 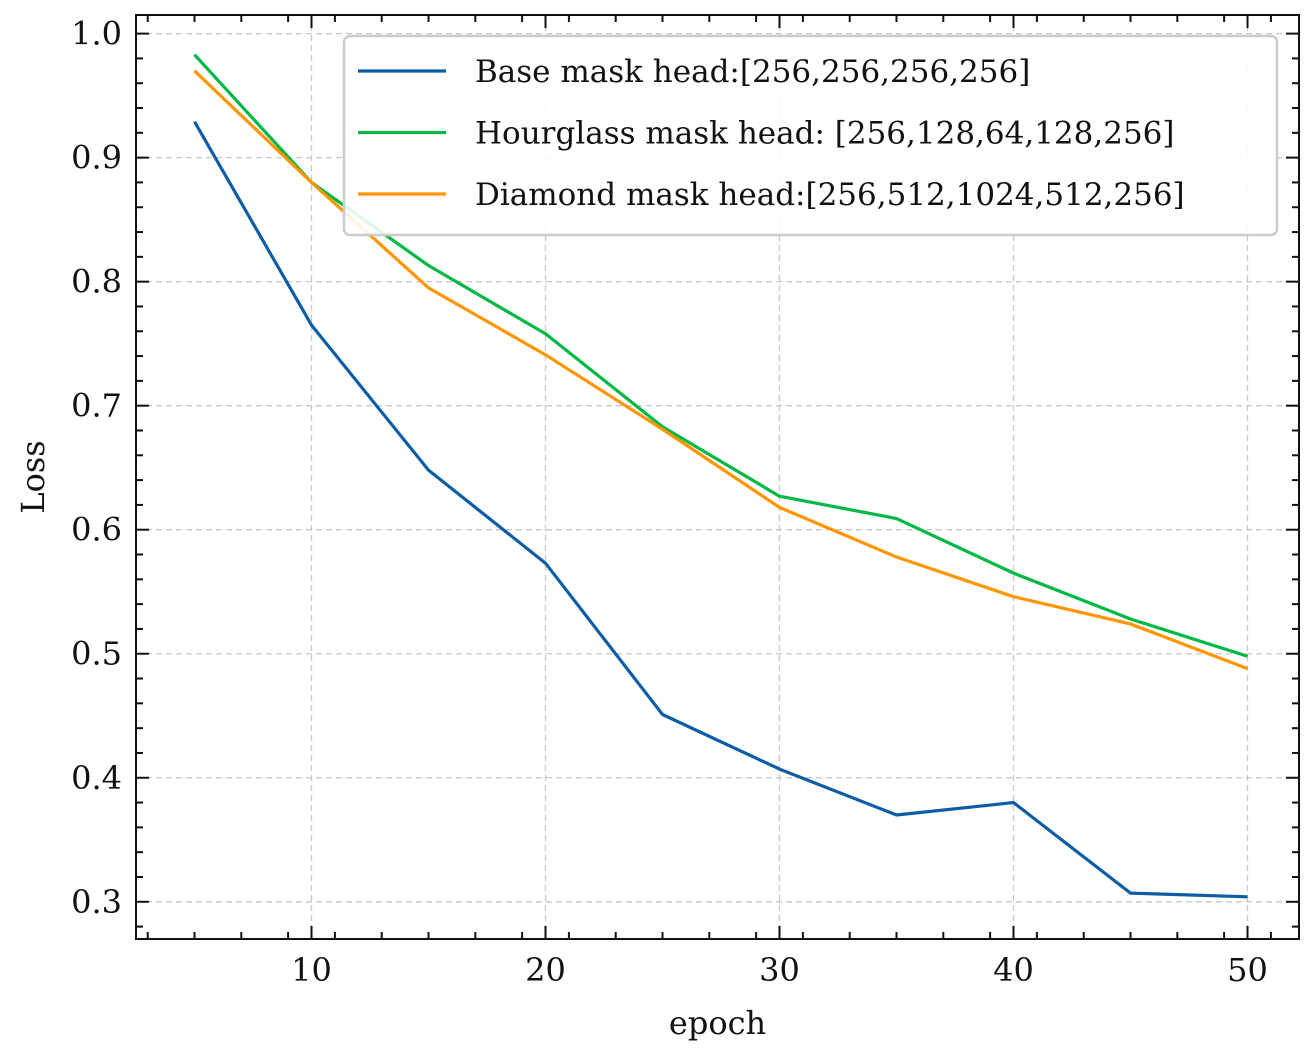 I want to click on x-tick-label: 40, so click(x=1013, y=970).